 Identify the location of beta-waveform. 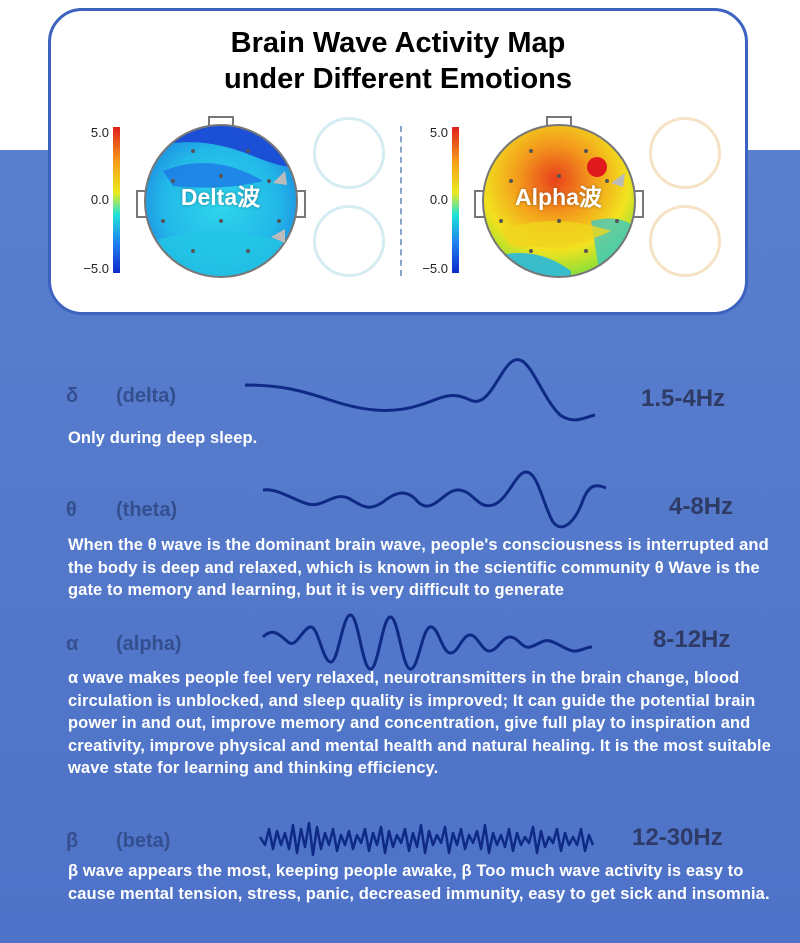
(426, 839).